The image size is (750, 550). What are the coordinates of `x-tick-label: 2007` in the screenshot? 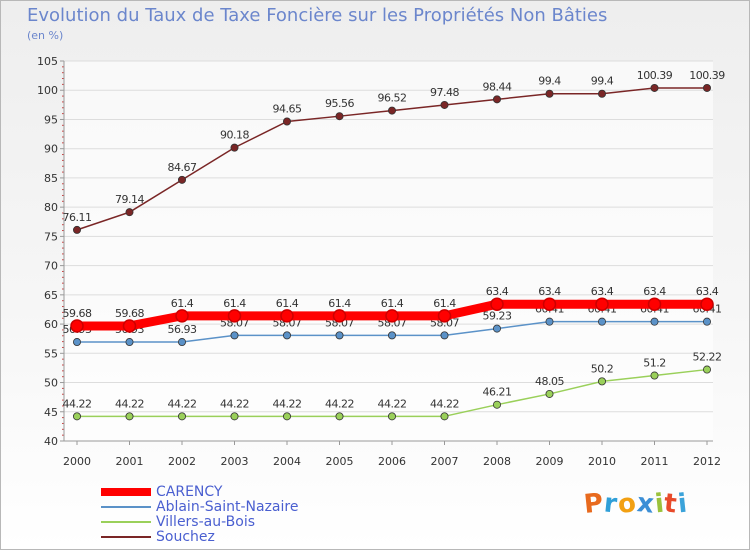 It's located at (445, 461).